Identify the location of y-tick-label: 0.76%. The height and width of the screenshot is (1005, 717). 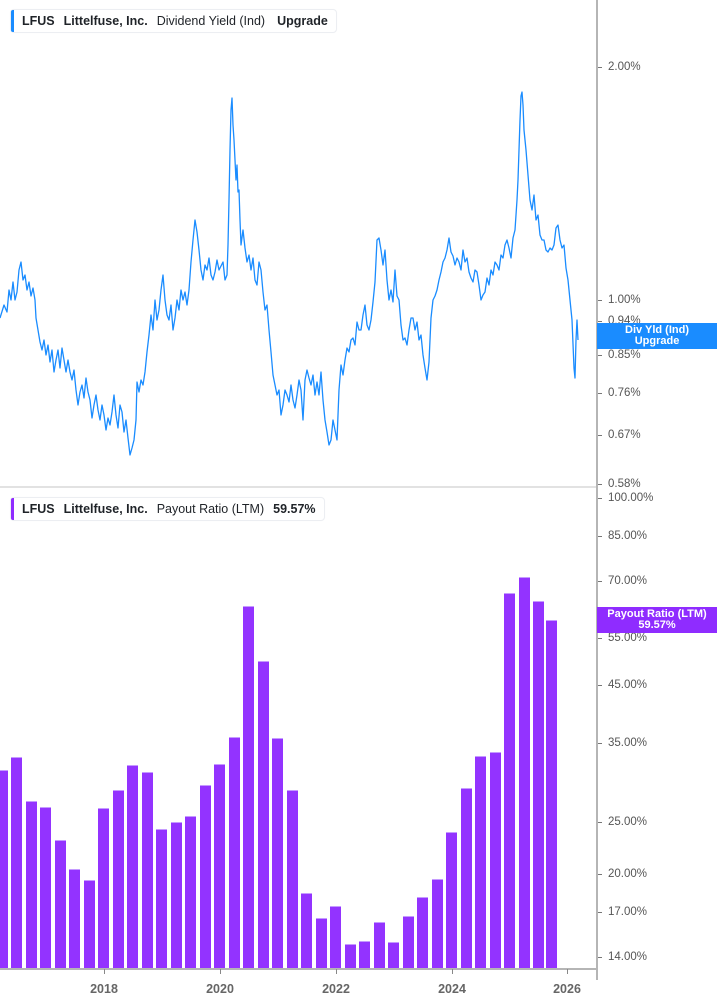
(624, 393).